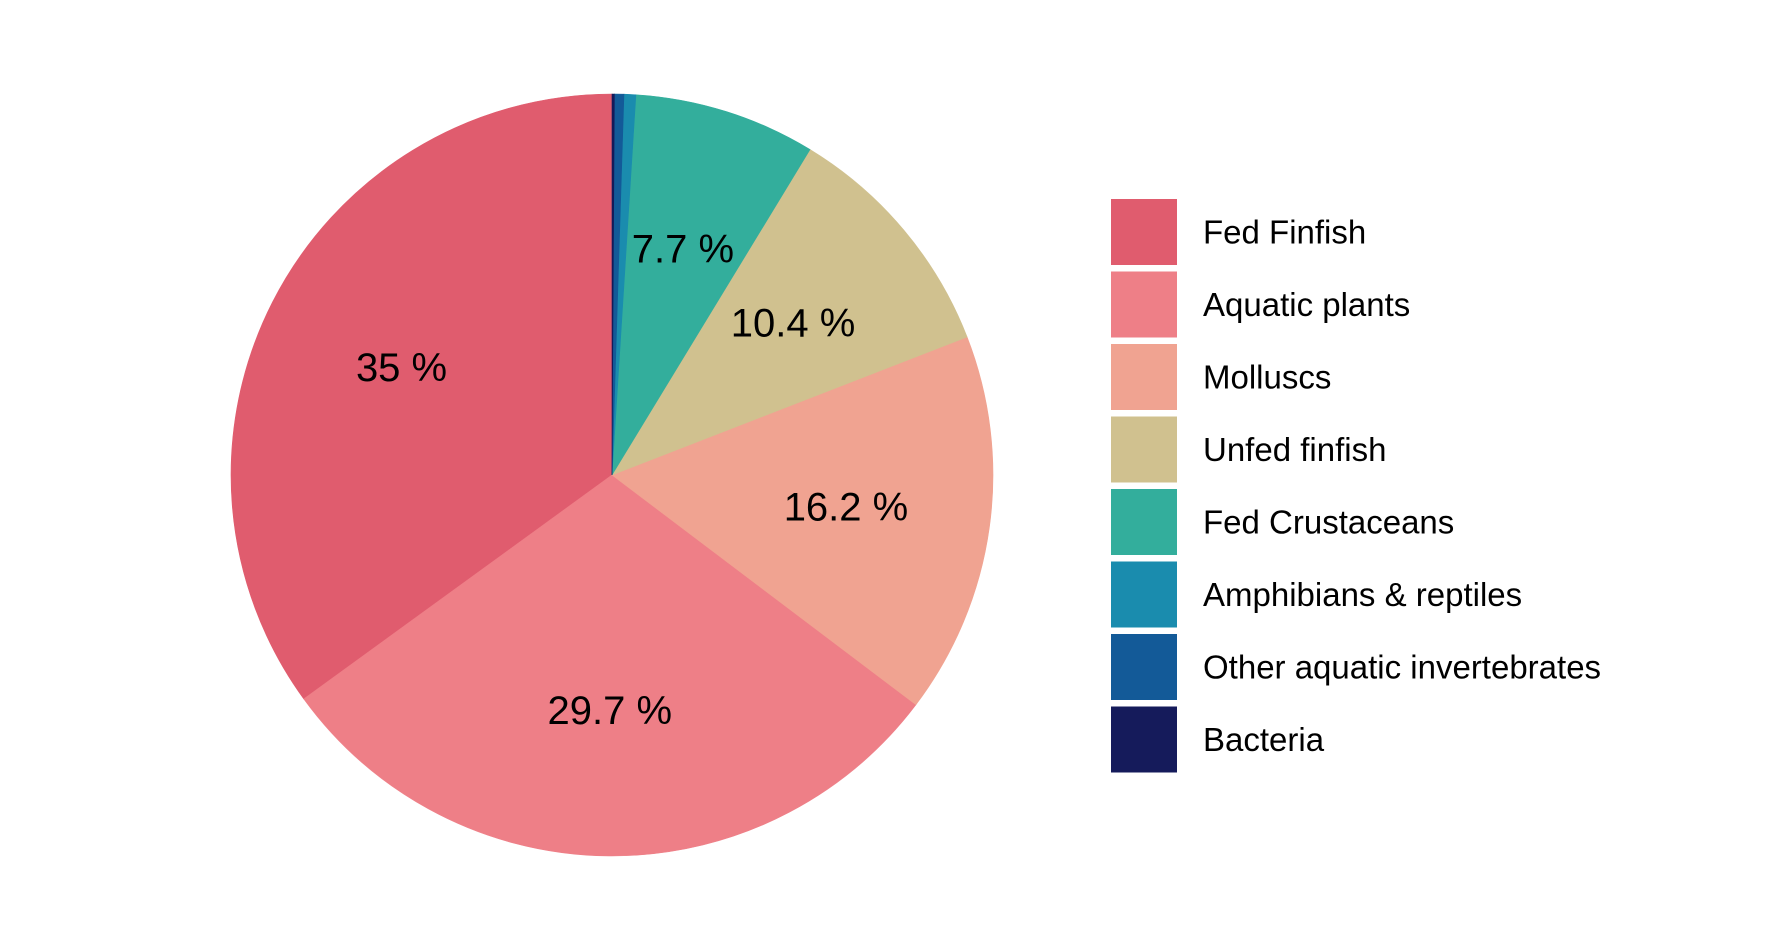  Describe the element at coordinates (1362, 594) in the screenshot. I see `legend-label: Amphibians & reptiles` at that location.